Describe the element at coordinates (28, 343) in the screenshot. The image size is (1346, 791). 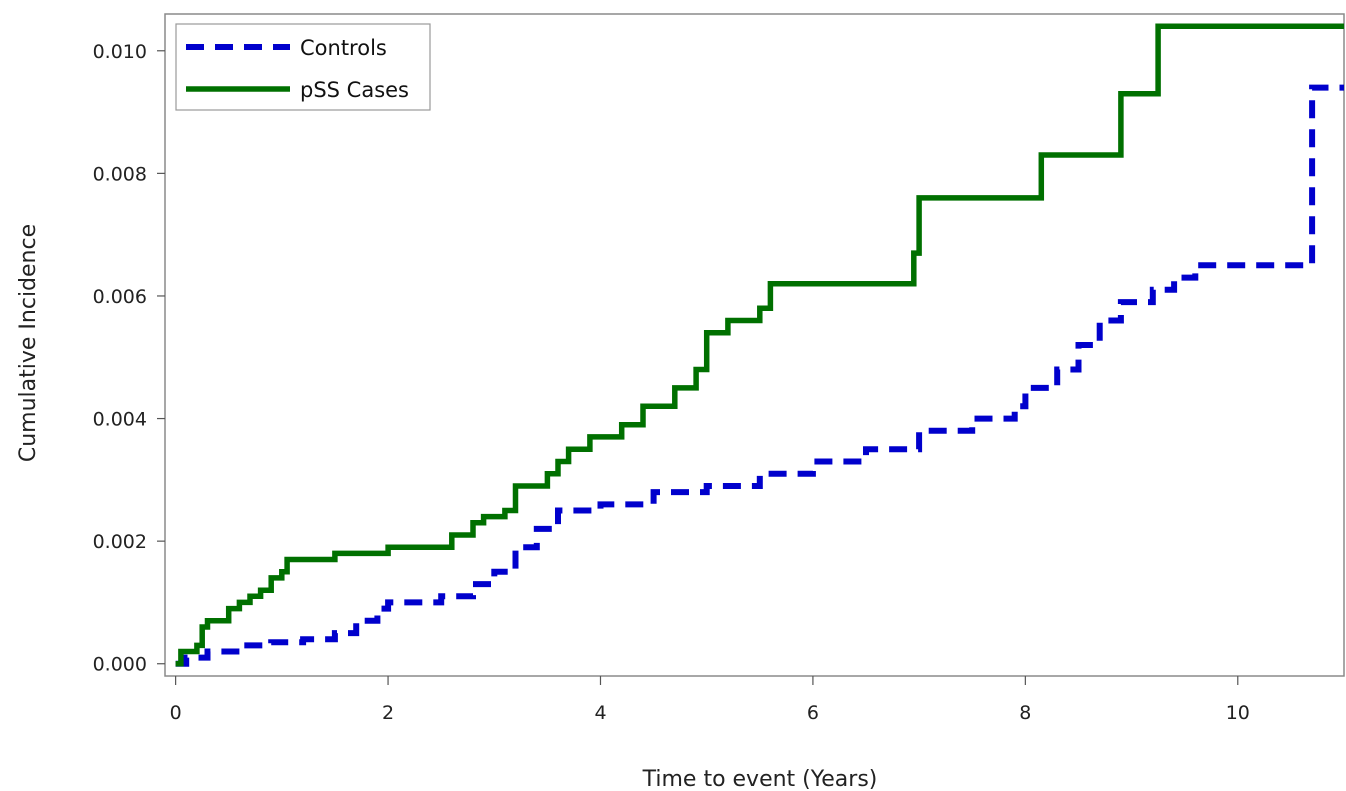
I see `y-axis-title: Cumulative Incidence` at that location.